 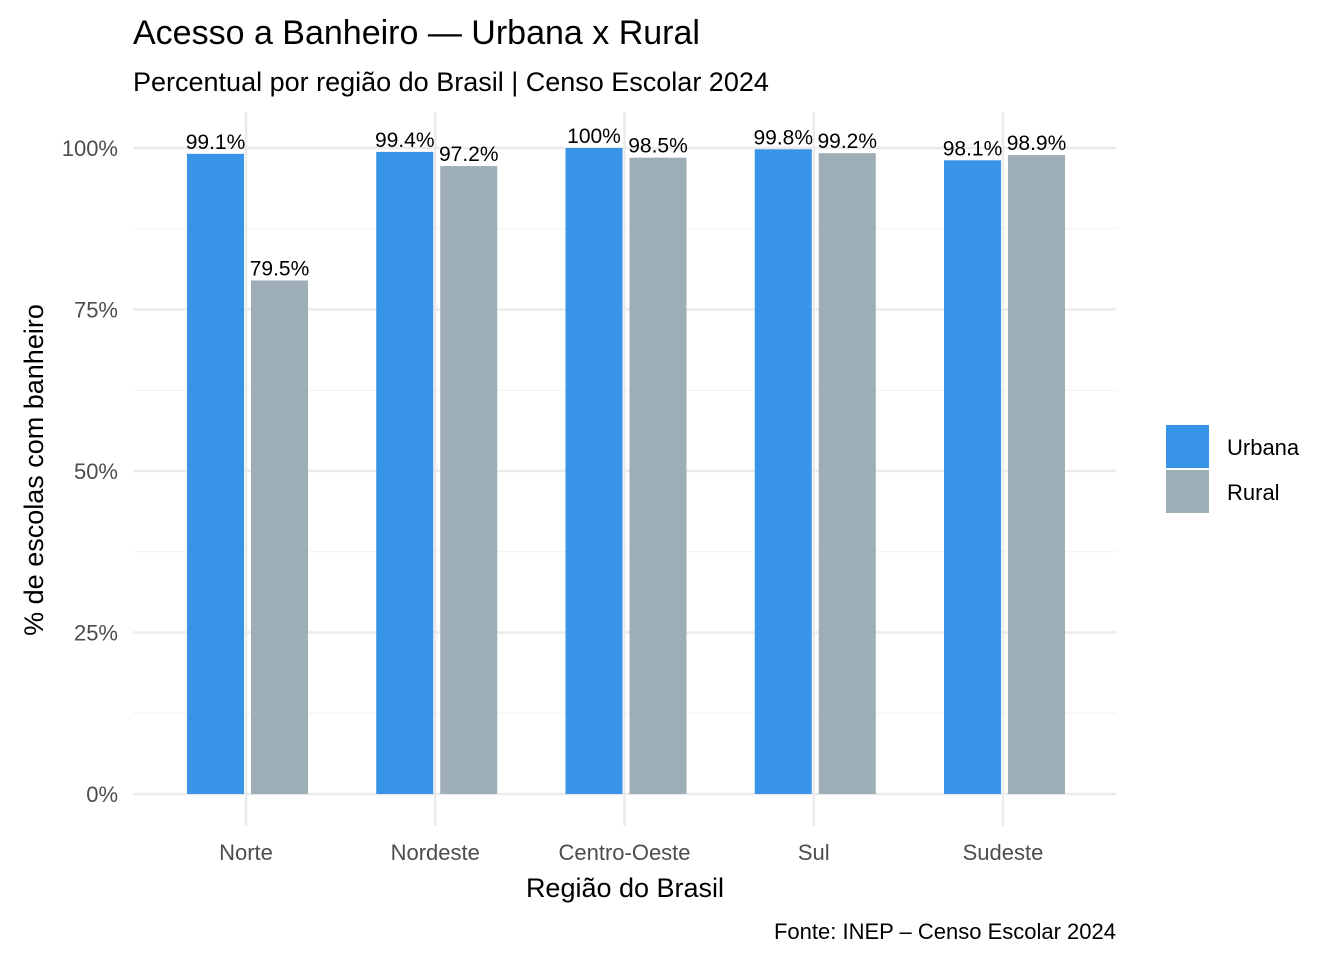 What do you see at coordinates (972, 477) in the screenshot?
I see `bar-urbana-sudeste` at bounding box center [972, 477].